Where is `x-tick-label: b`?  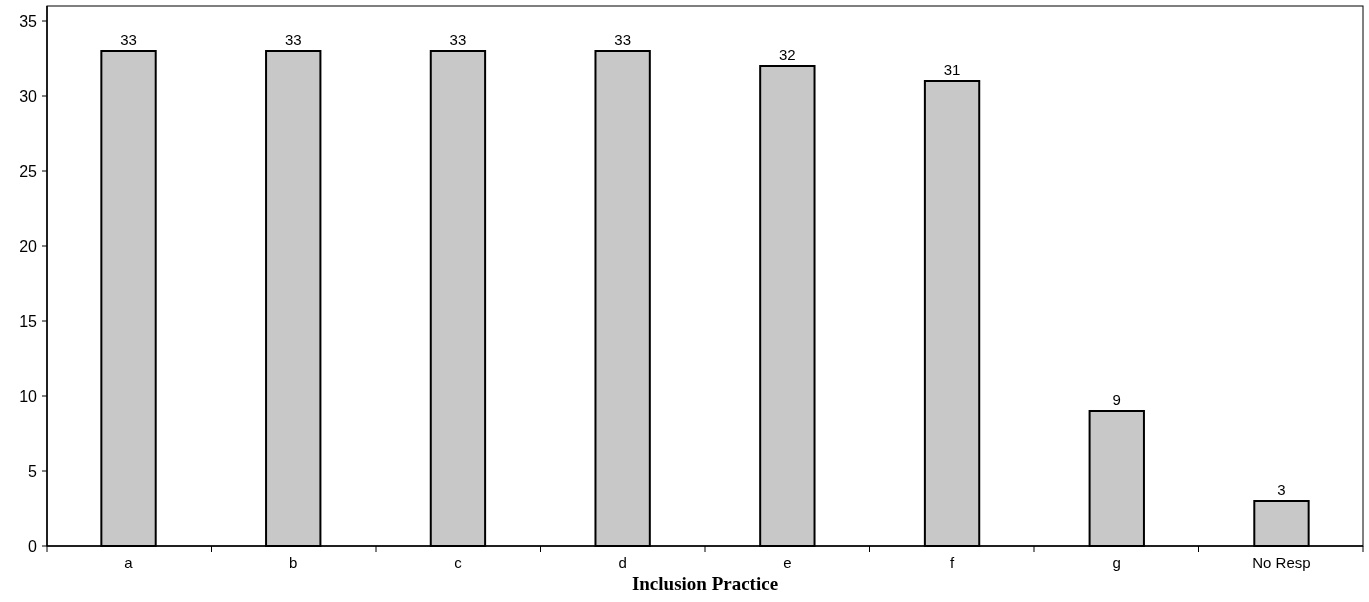 x-tick-label: b is located at coordinates (293, 562).